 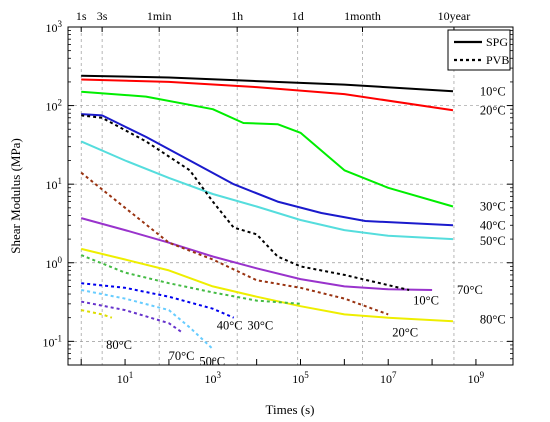 I want to click on y-tick-label: 10⁻¹, so click(x=53, y=341).